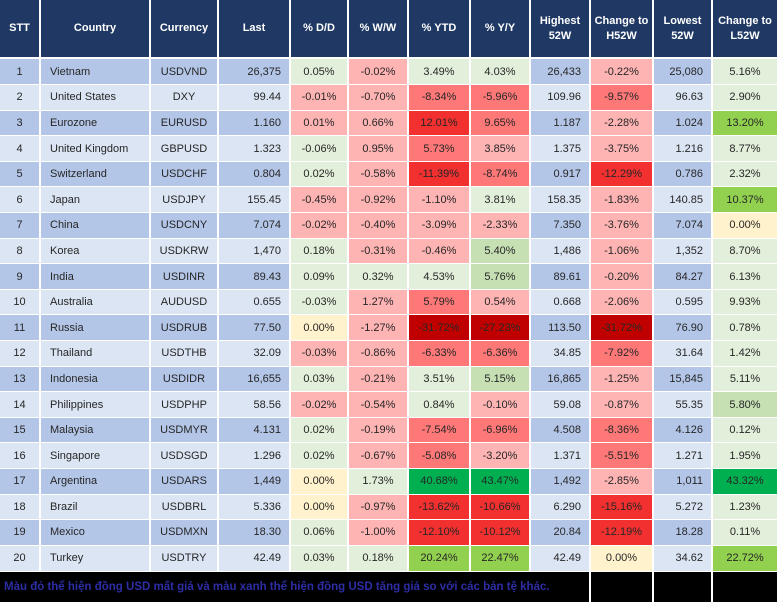 This screenshot has width=777, height=602. I want to click on chl-cell: 9.93%, so click(744, 302).